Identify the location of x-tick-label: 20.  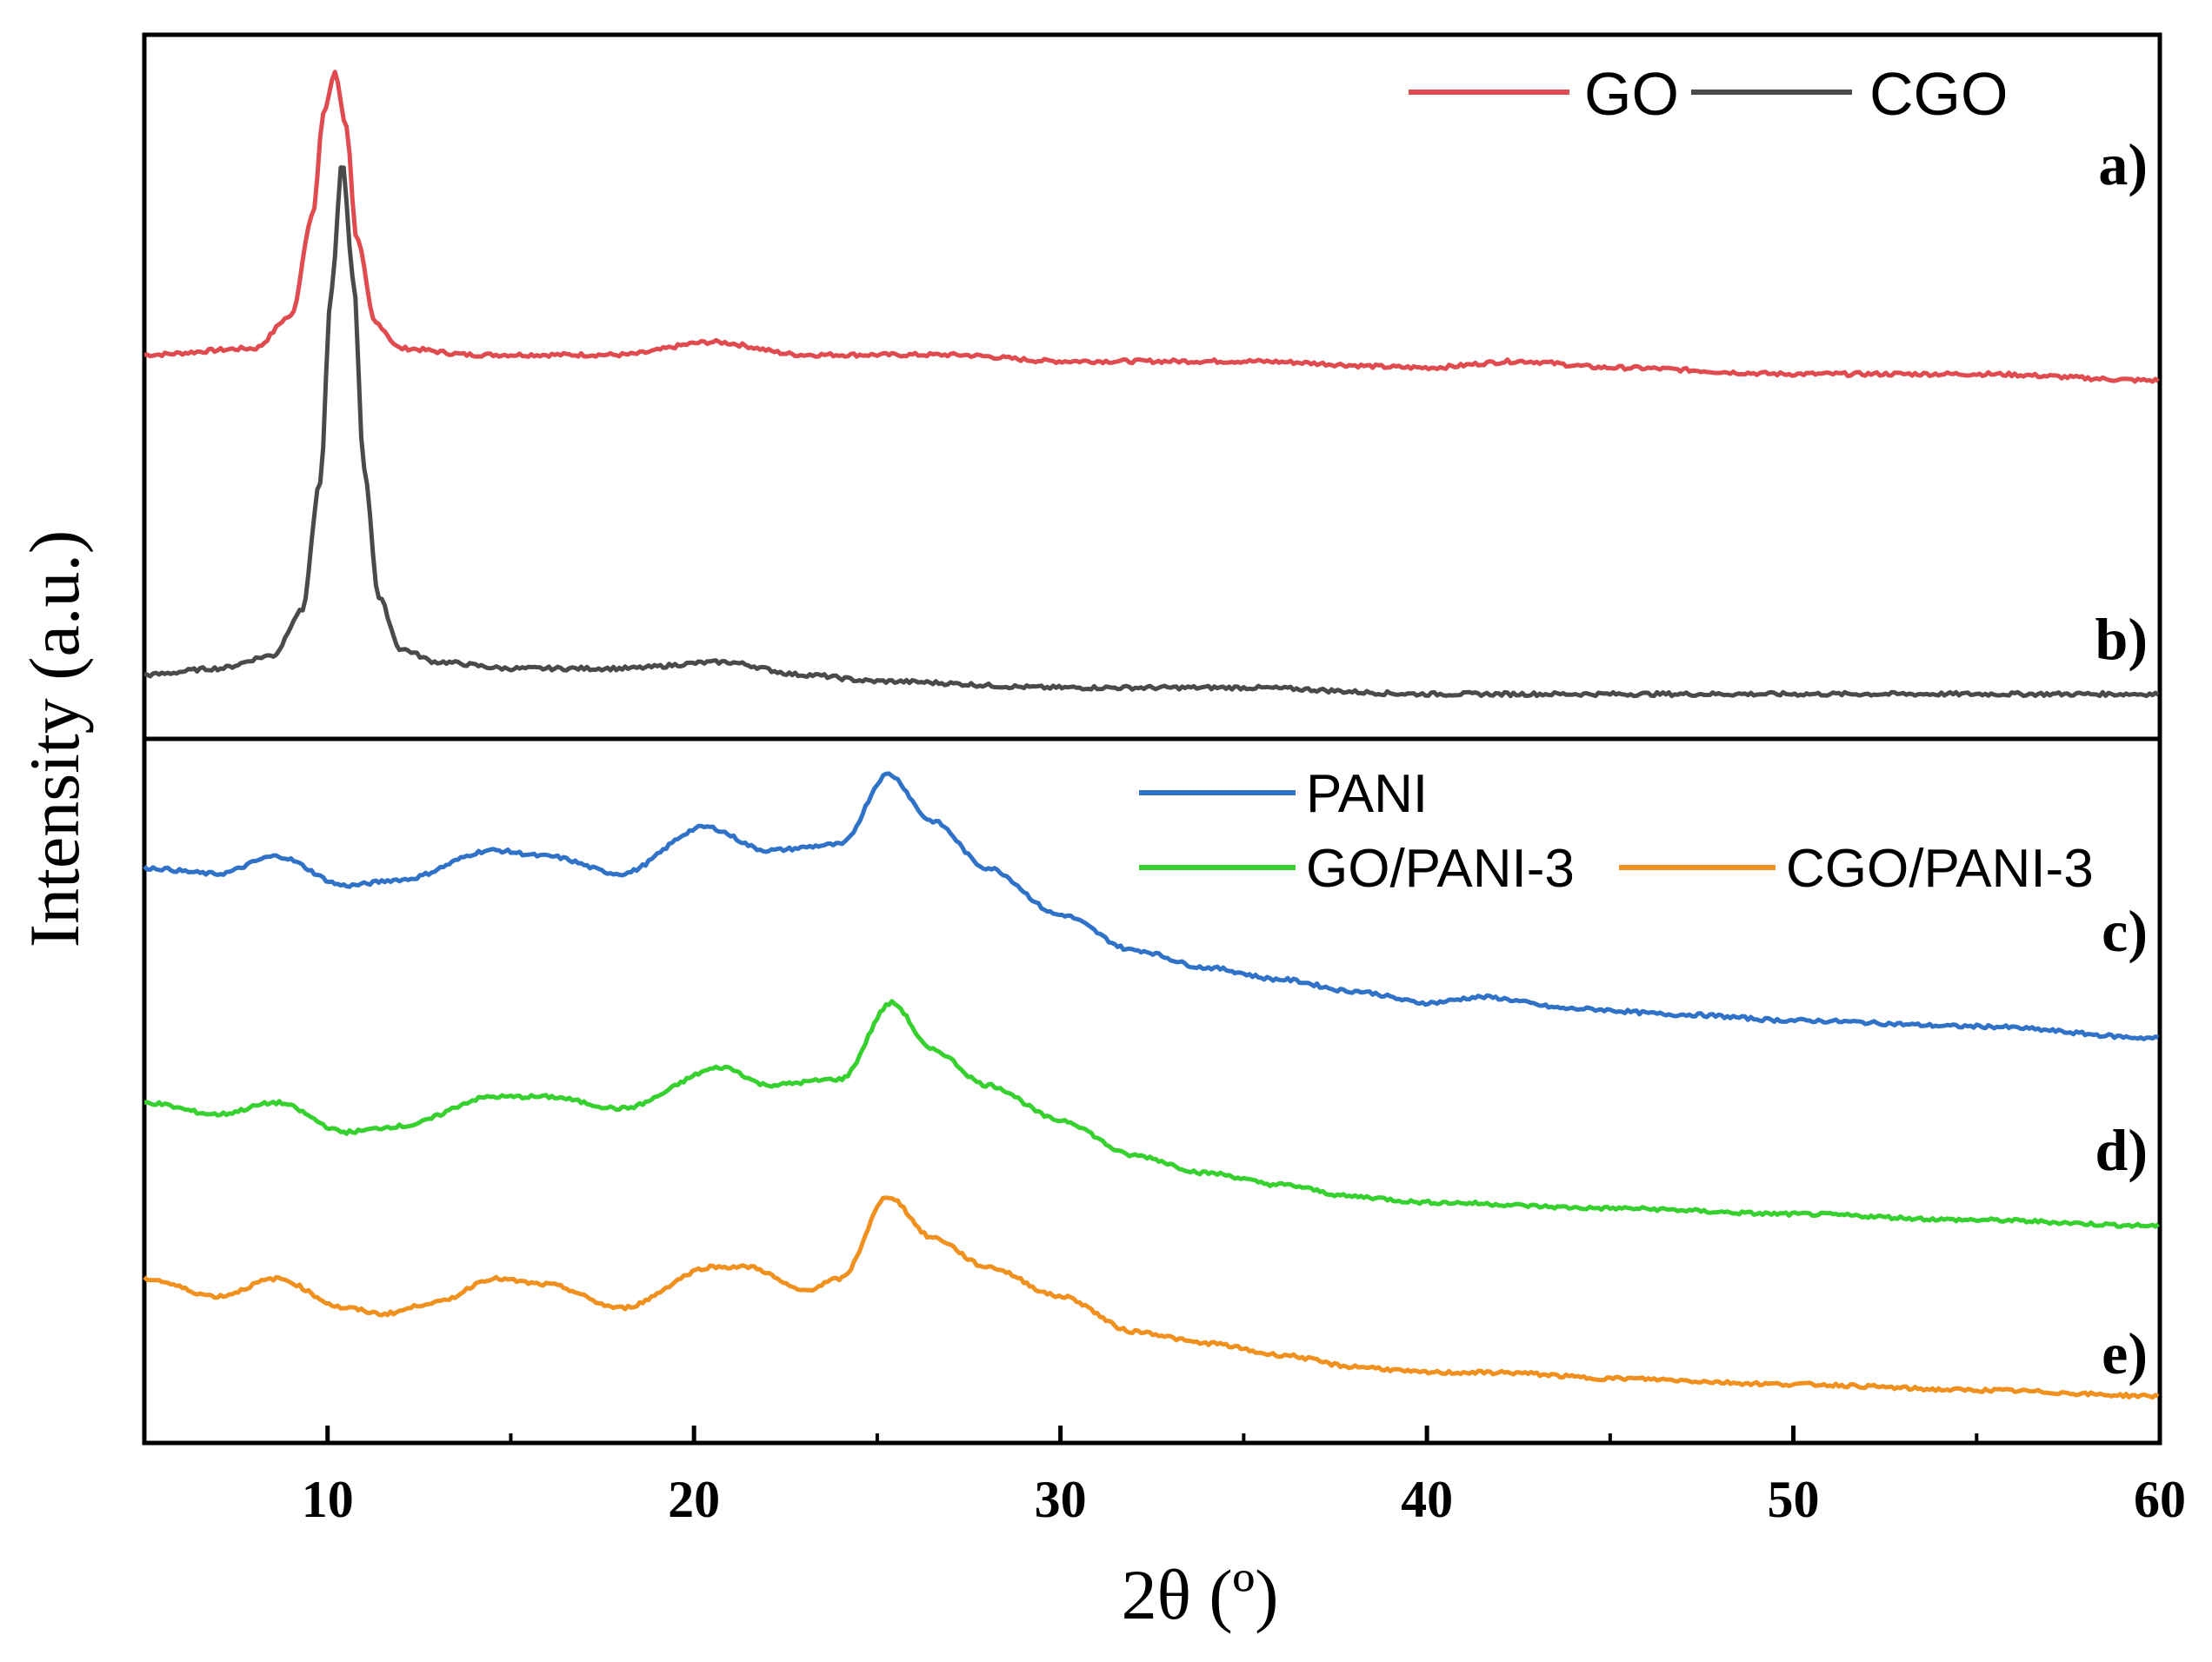
(694, 1499).